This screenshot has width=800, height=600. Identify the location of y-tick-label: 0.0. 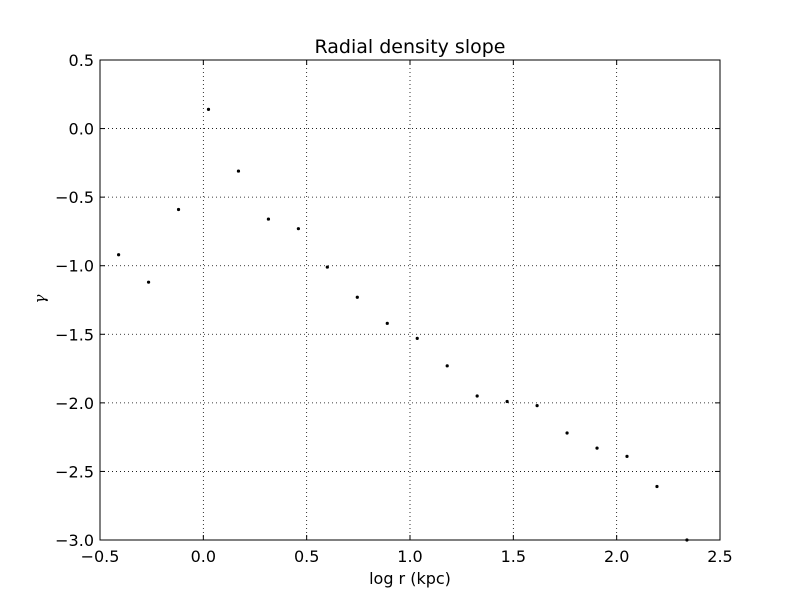
(81, 129).